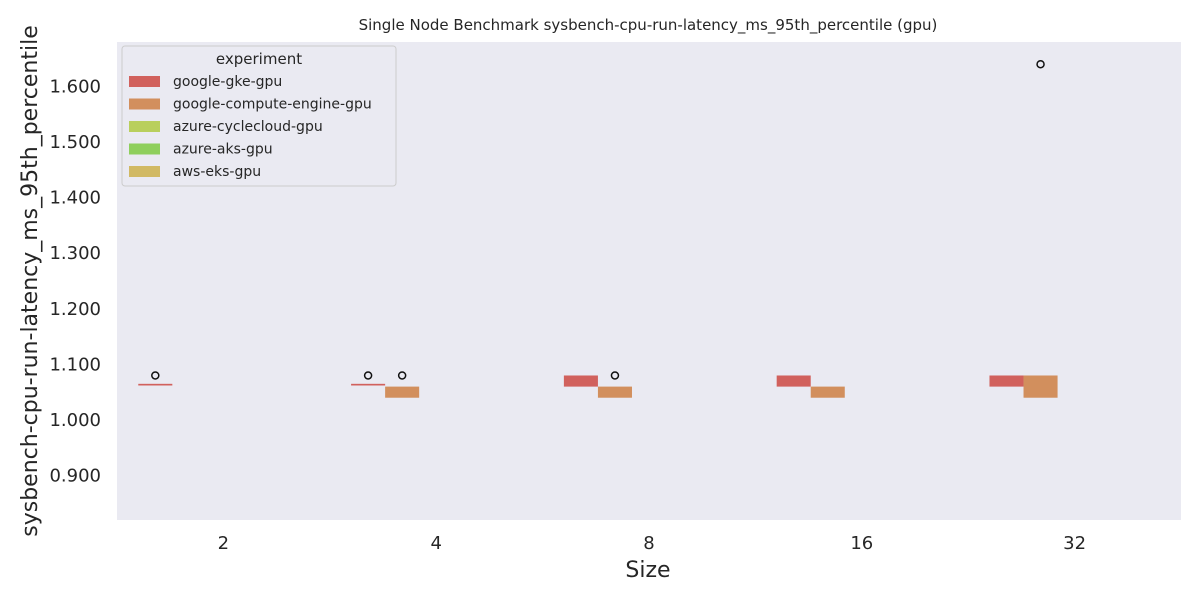 This screenshot has height=600, width=1200. I want to click on x-tick-label: 4, so click(435, 543).